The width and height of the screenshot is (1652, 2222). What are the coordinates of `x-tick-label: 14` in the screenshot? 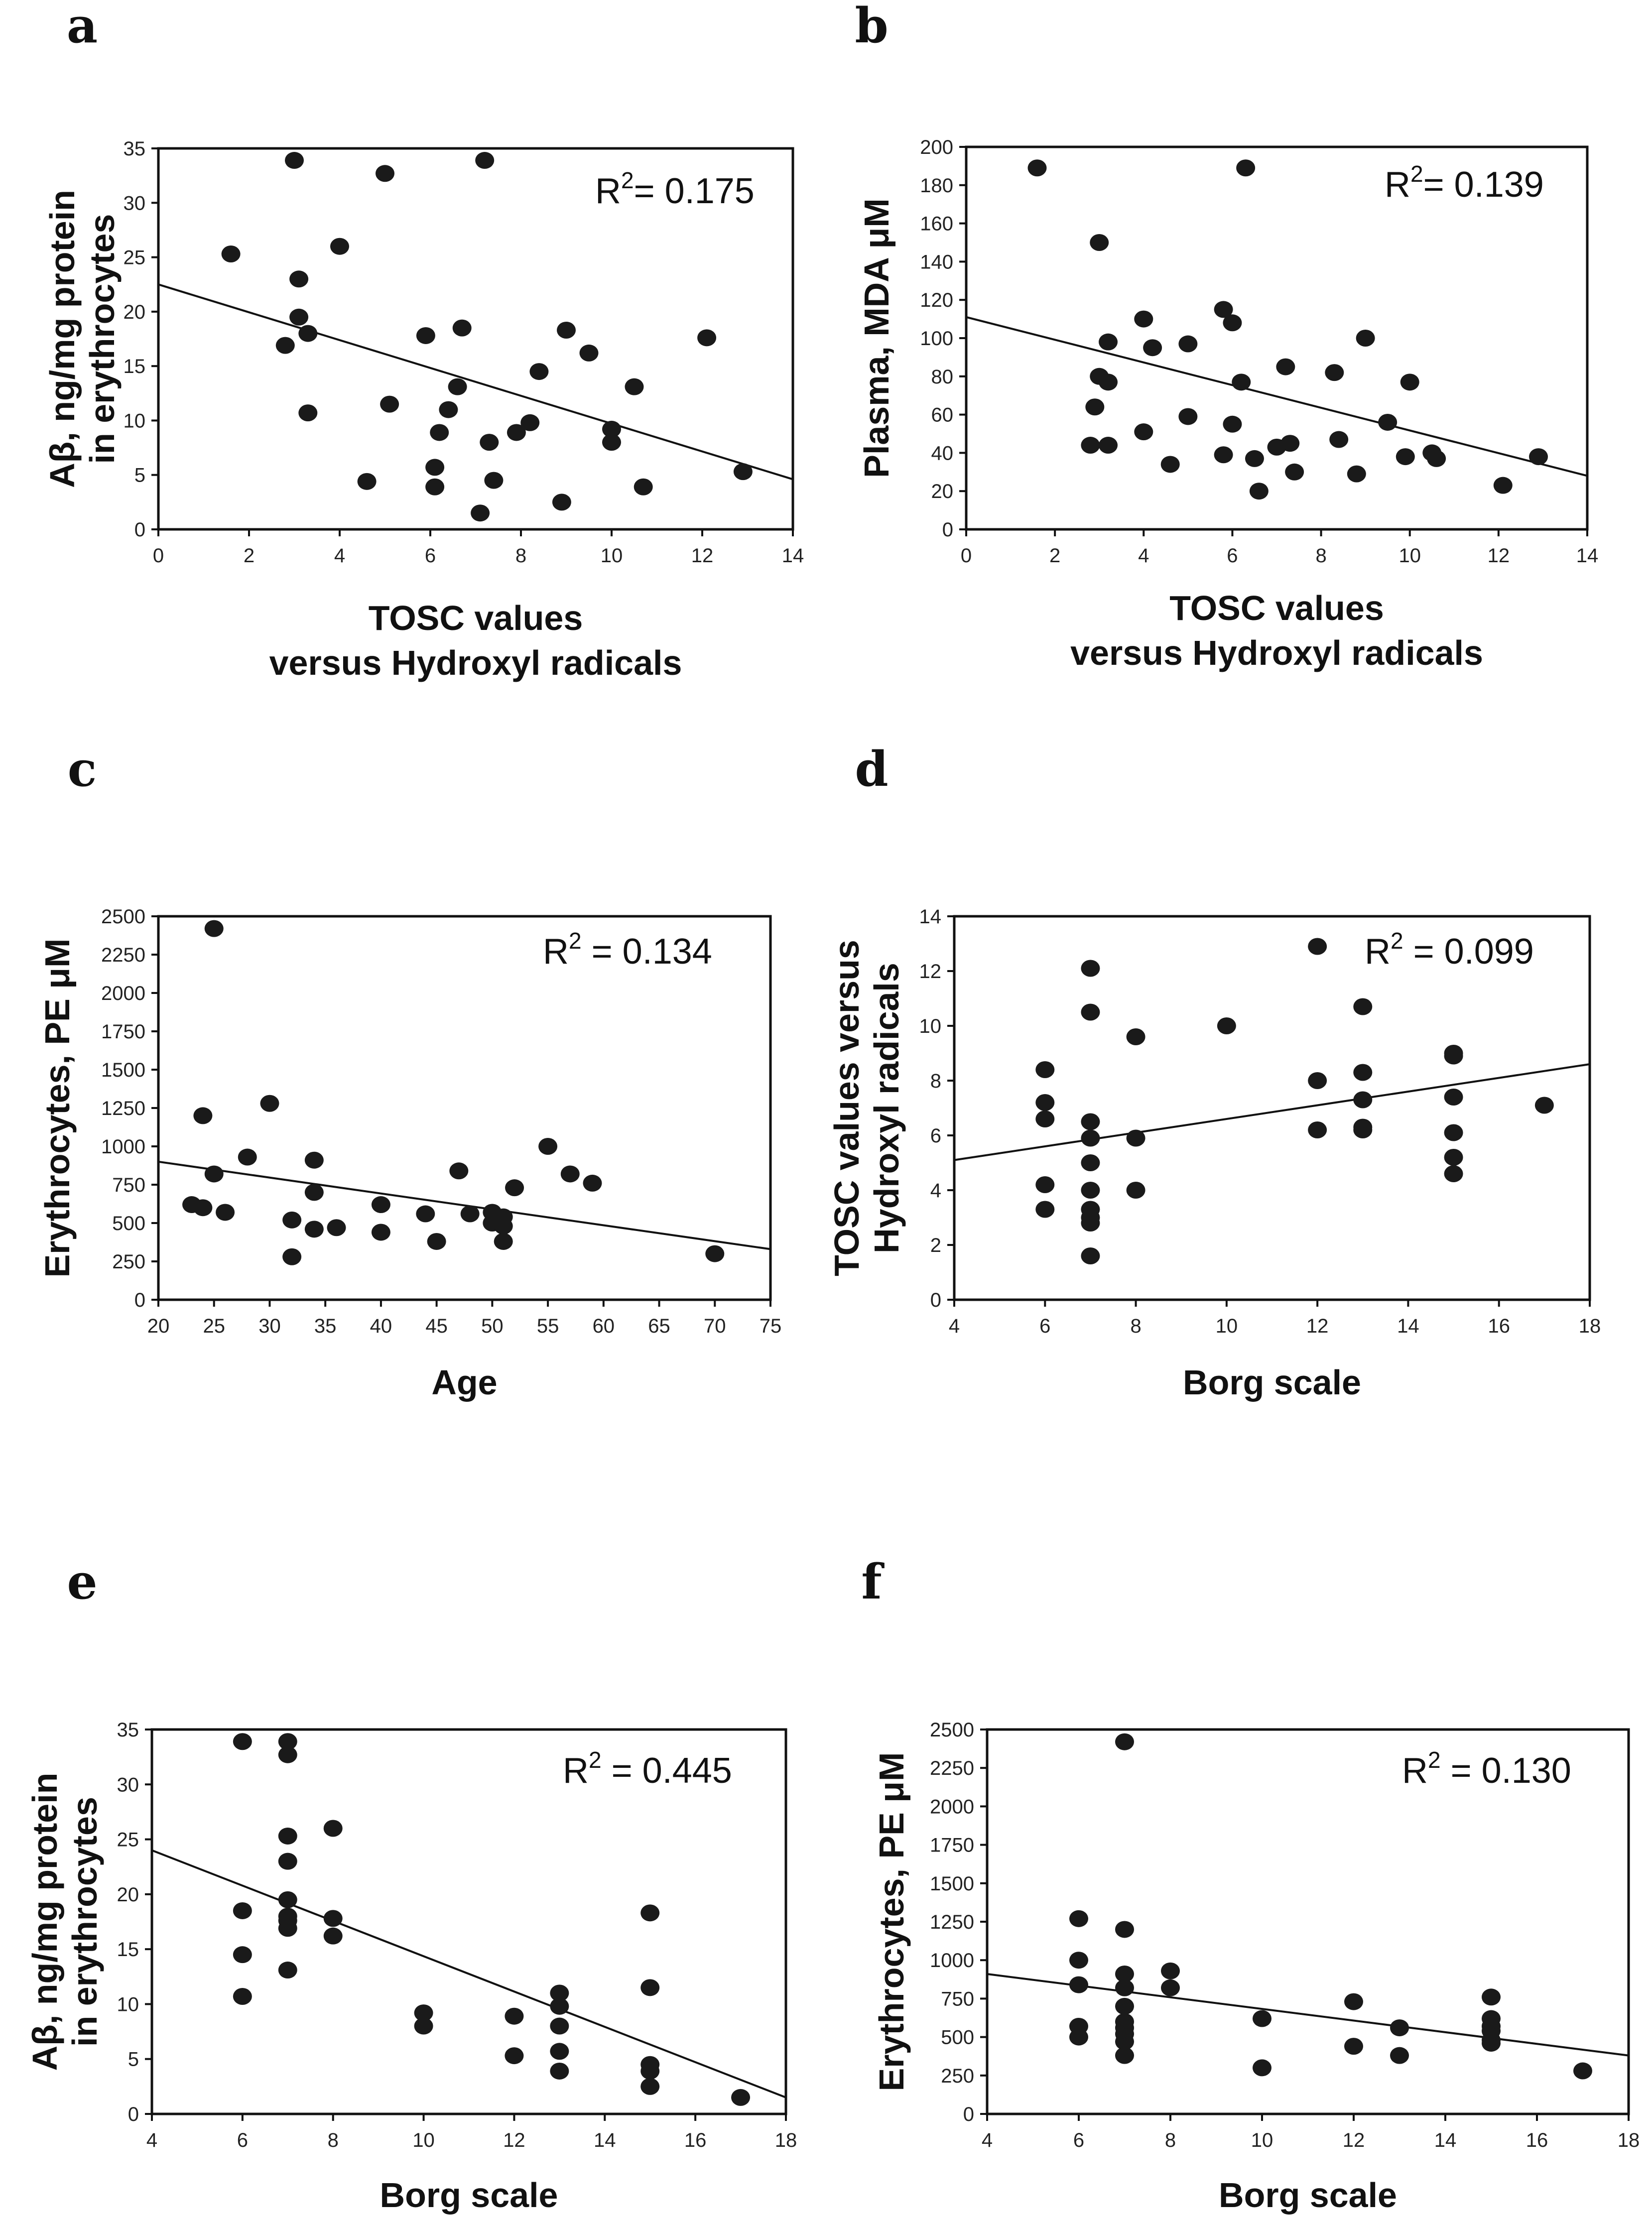 It's located at (1408, 1326).